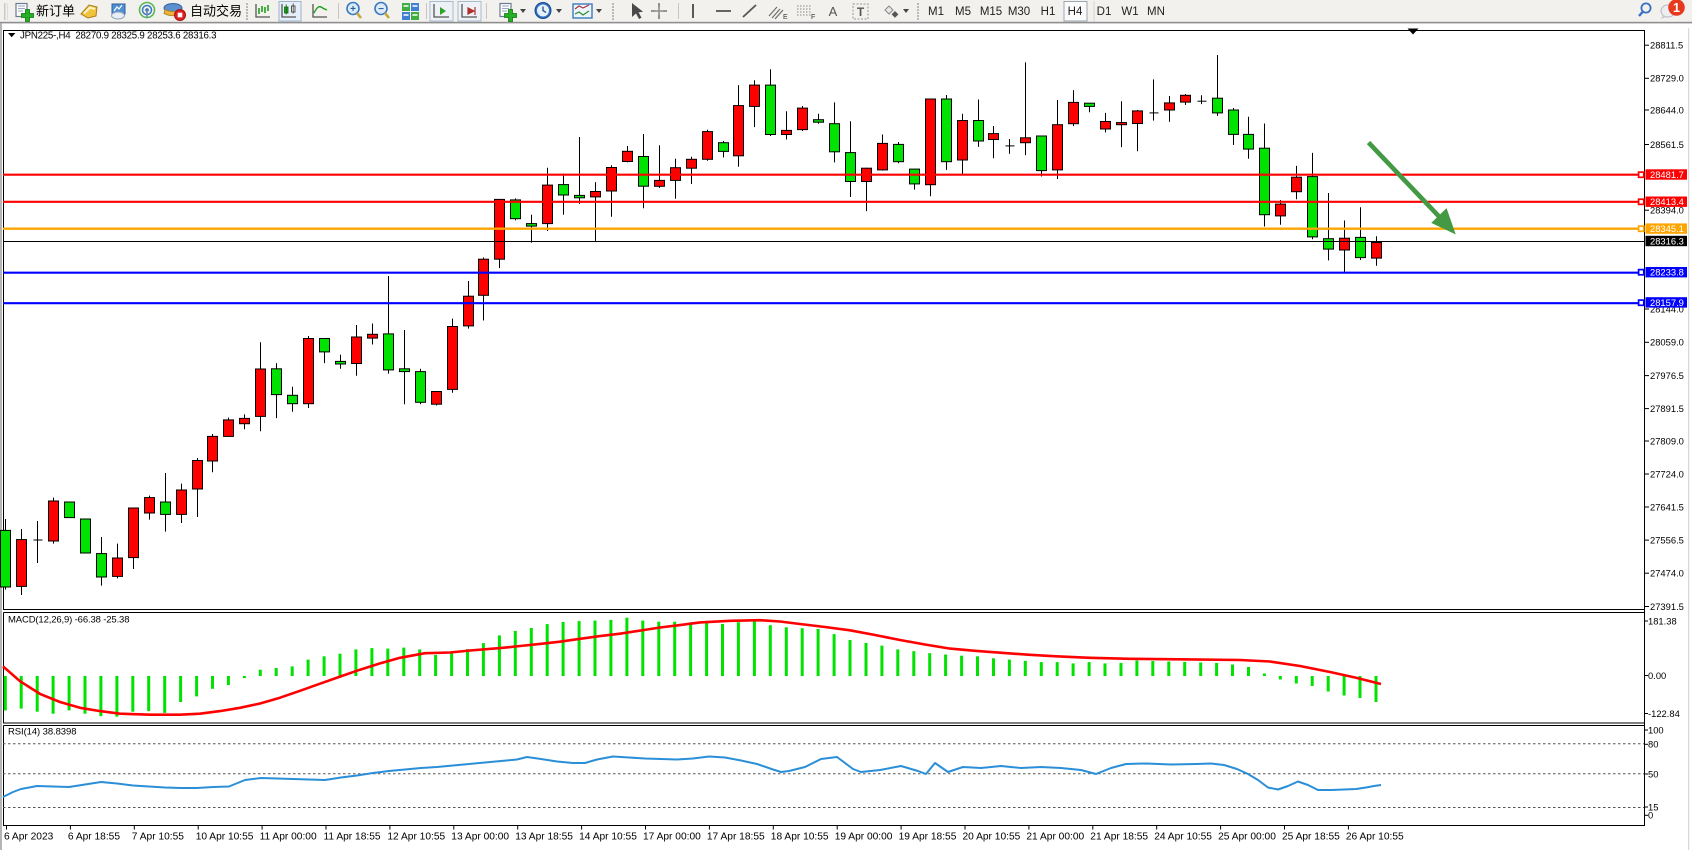 This screenshot has width=1692, height=850. What do you see at coordinates (736, 837) in the screenshot?
I see `svg-text: 17 Apr 18:55` at bounding box center [736, 837].